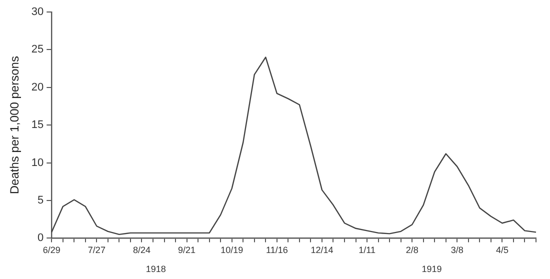 This screenshot has width=550, height=279. Describe the element at coordinates (15, 125) in the screenshot. I see `y-axis-title: Deaths per 1,000 persons` at that location.